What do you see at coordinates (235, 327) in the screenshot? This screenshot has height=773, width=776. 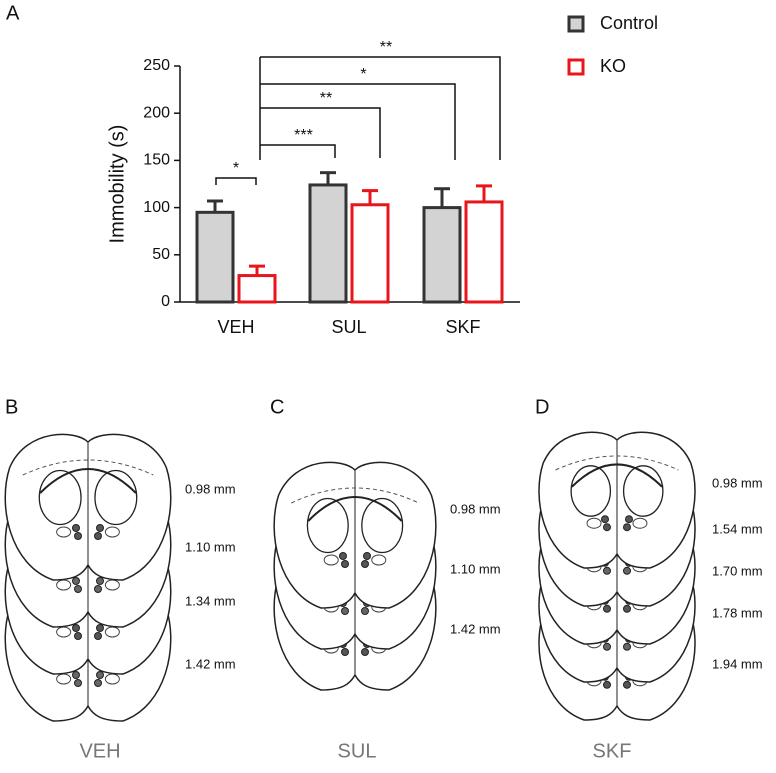 I see `x-tick-label: VEH` at bounding box center [235, 327].